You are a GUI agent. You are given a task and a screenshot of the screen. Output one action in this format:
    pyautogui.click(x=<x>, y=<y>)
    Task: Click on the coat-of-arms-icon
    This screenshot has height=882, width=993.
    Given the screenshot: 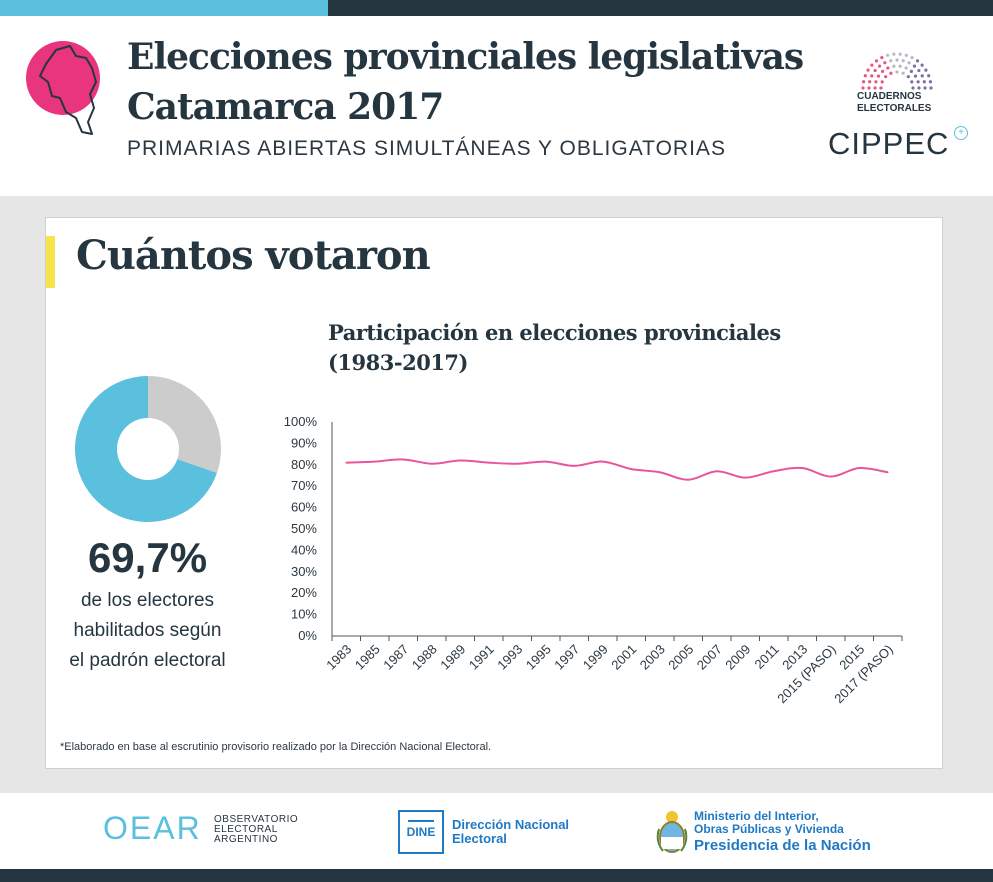 What is the action you would take?
    pyautogui.click(x=672, y=832)
    